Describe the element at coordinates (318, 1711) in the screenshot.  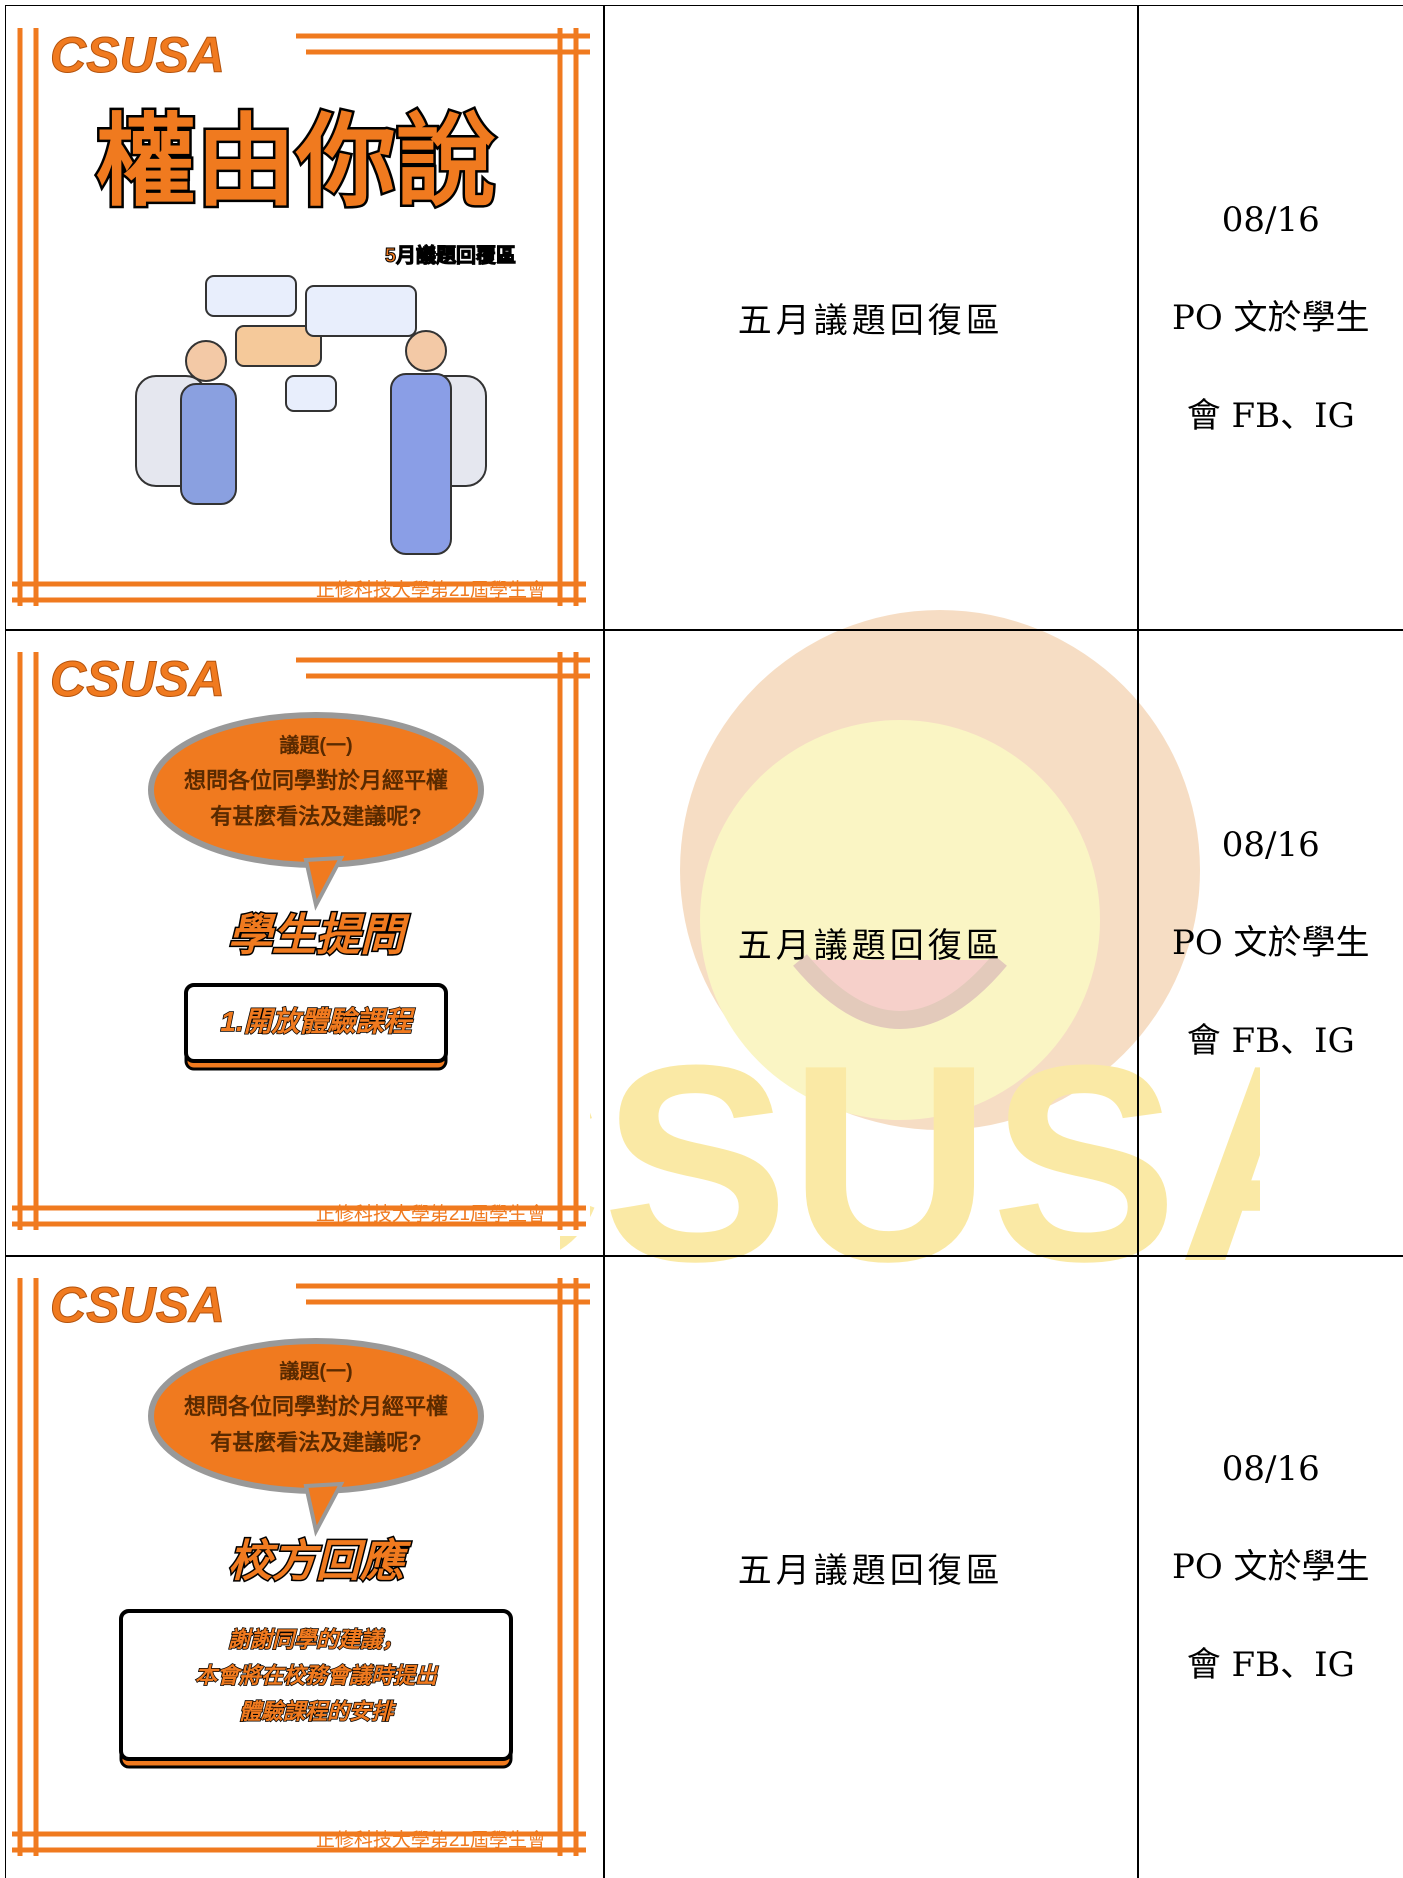
I see `box-text: 體驗課程的安排` at that location.